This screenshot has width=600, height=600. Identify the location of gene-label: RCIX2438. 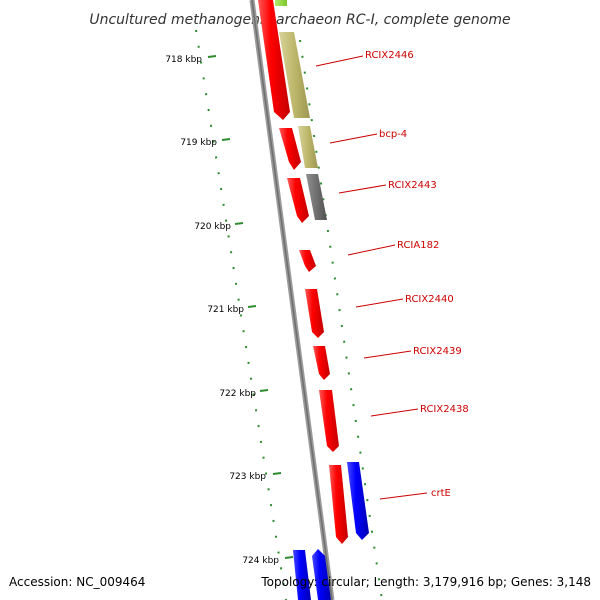
(444, 409).